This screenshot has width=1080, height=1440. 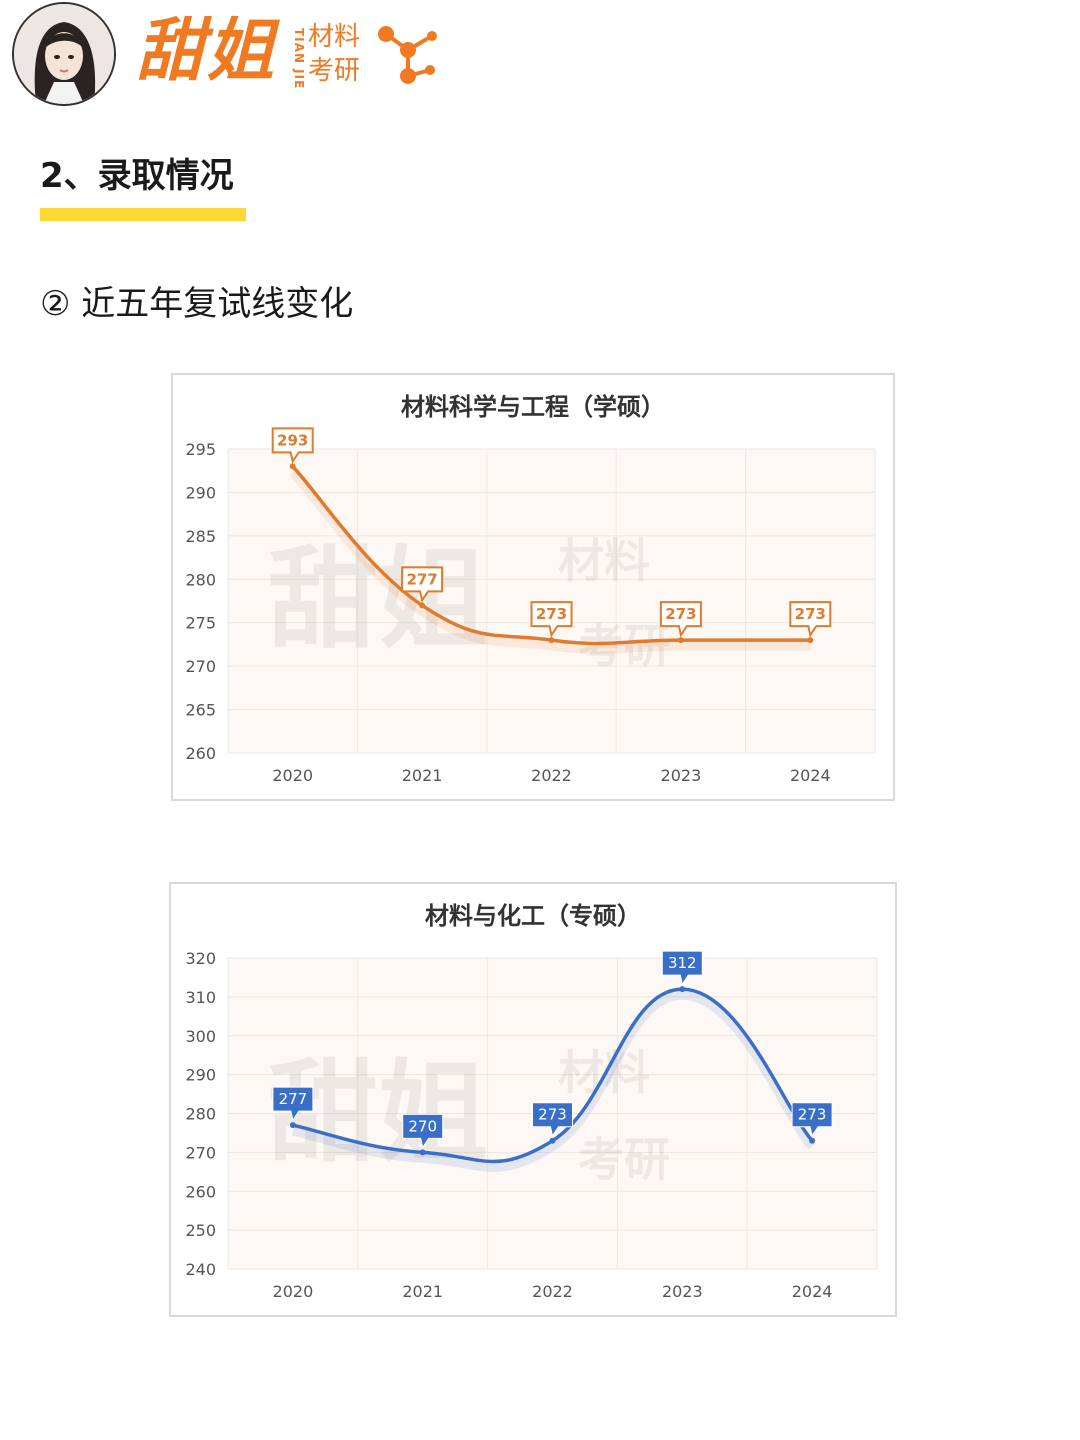 I want to click on y-tick-label: 285, so click(x=200, y=536).